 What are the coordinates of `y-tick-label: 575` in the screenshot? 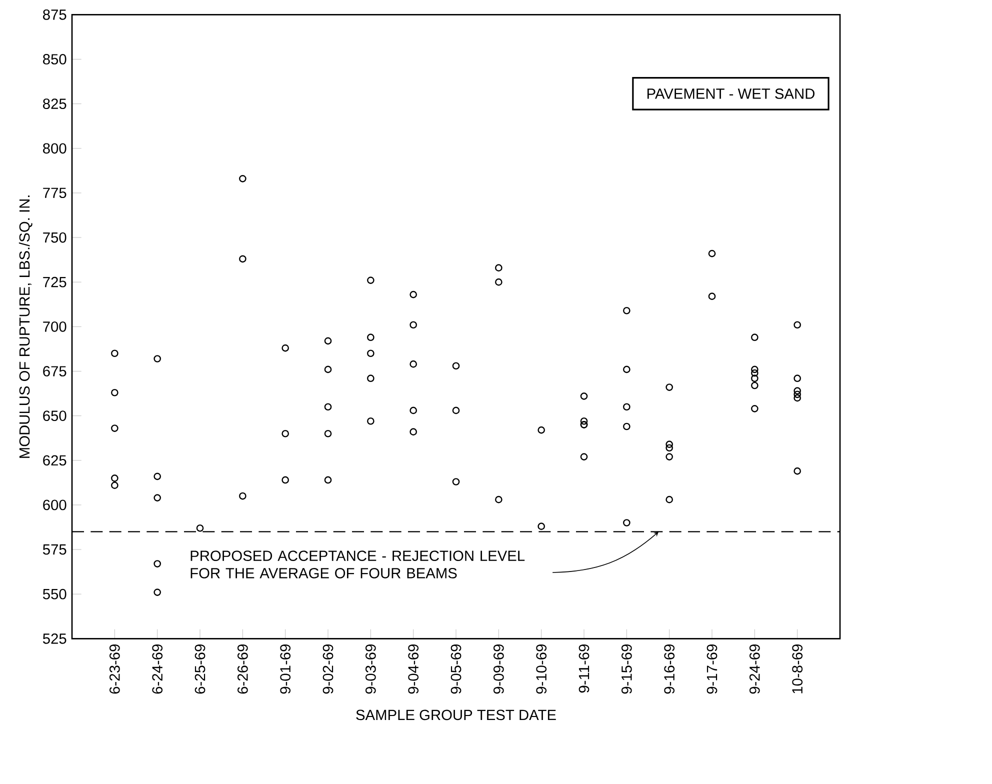 It's located at (54, 549).